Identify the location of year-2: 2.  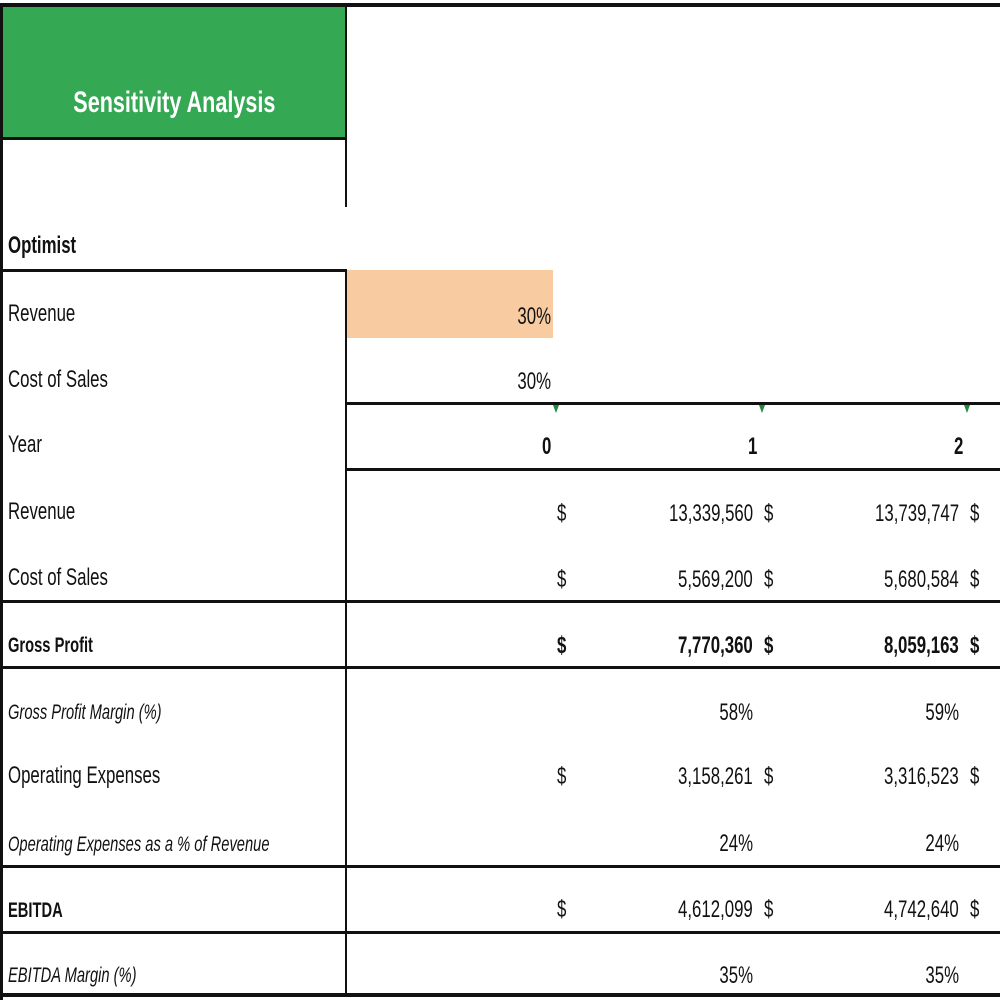
(958, 446).